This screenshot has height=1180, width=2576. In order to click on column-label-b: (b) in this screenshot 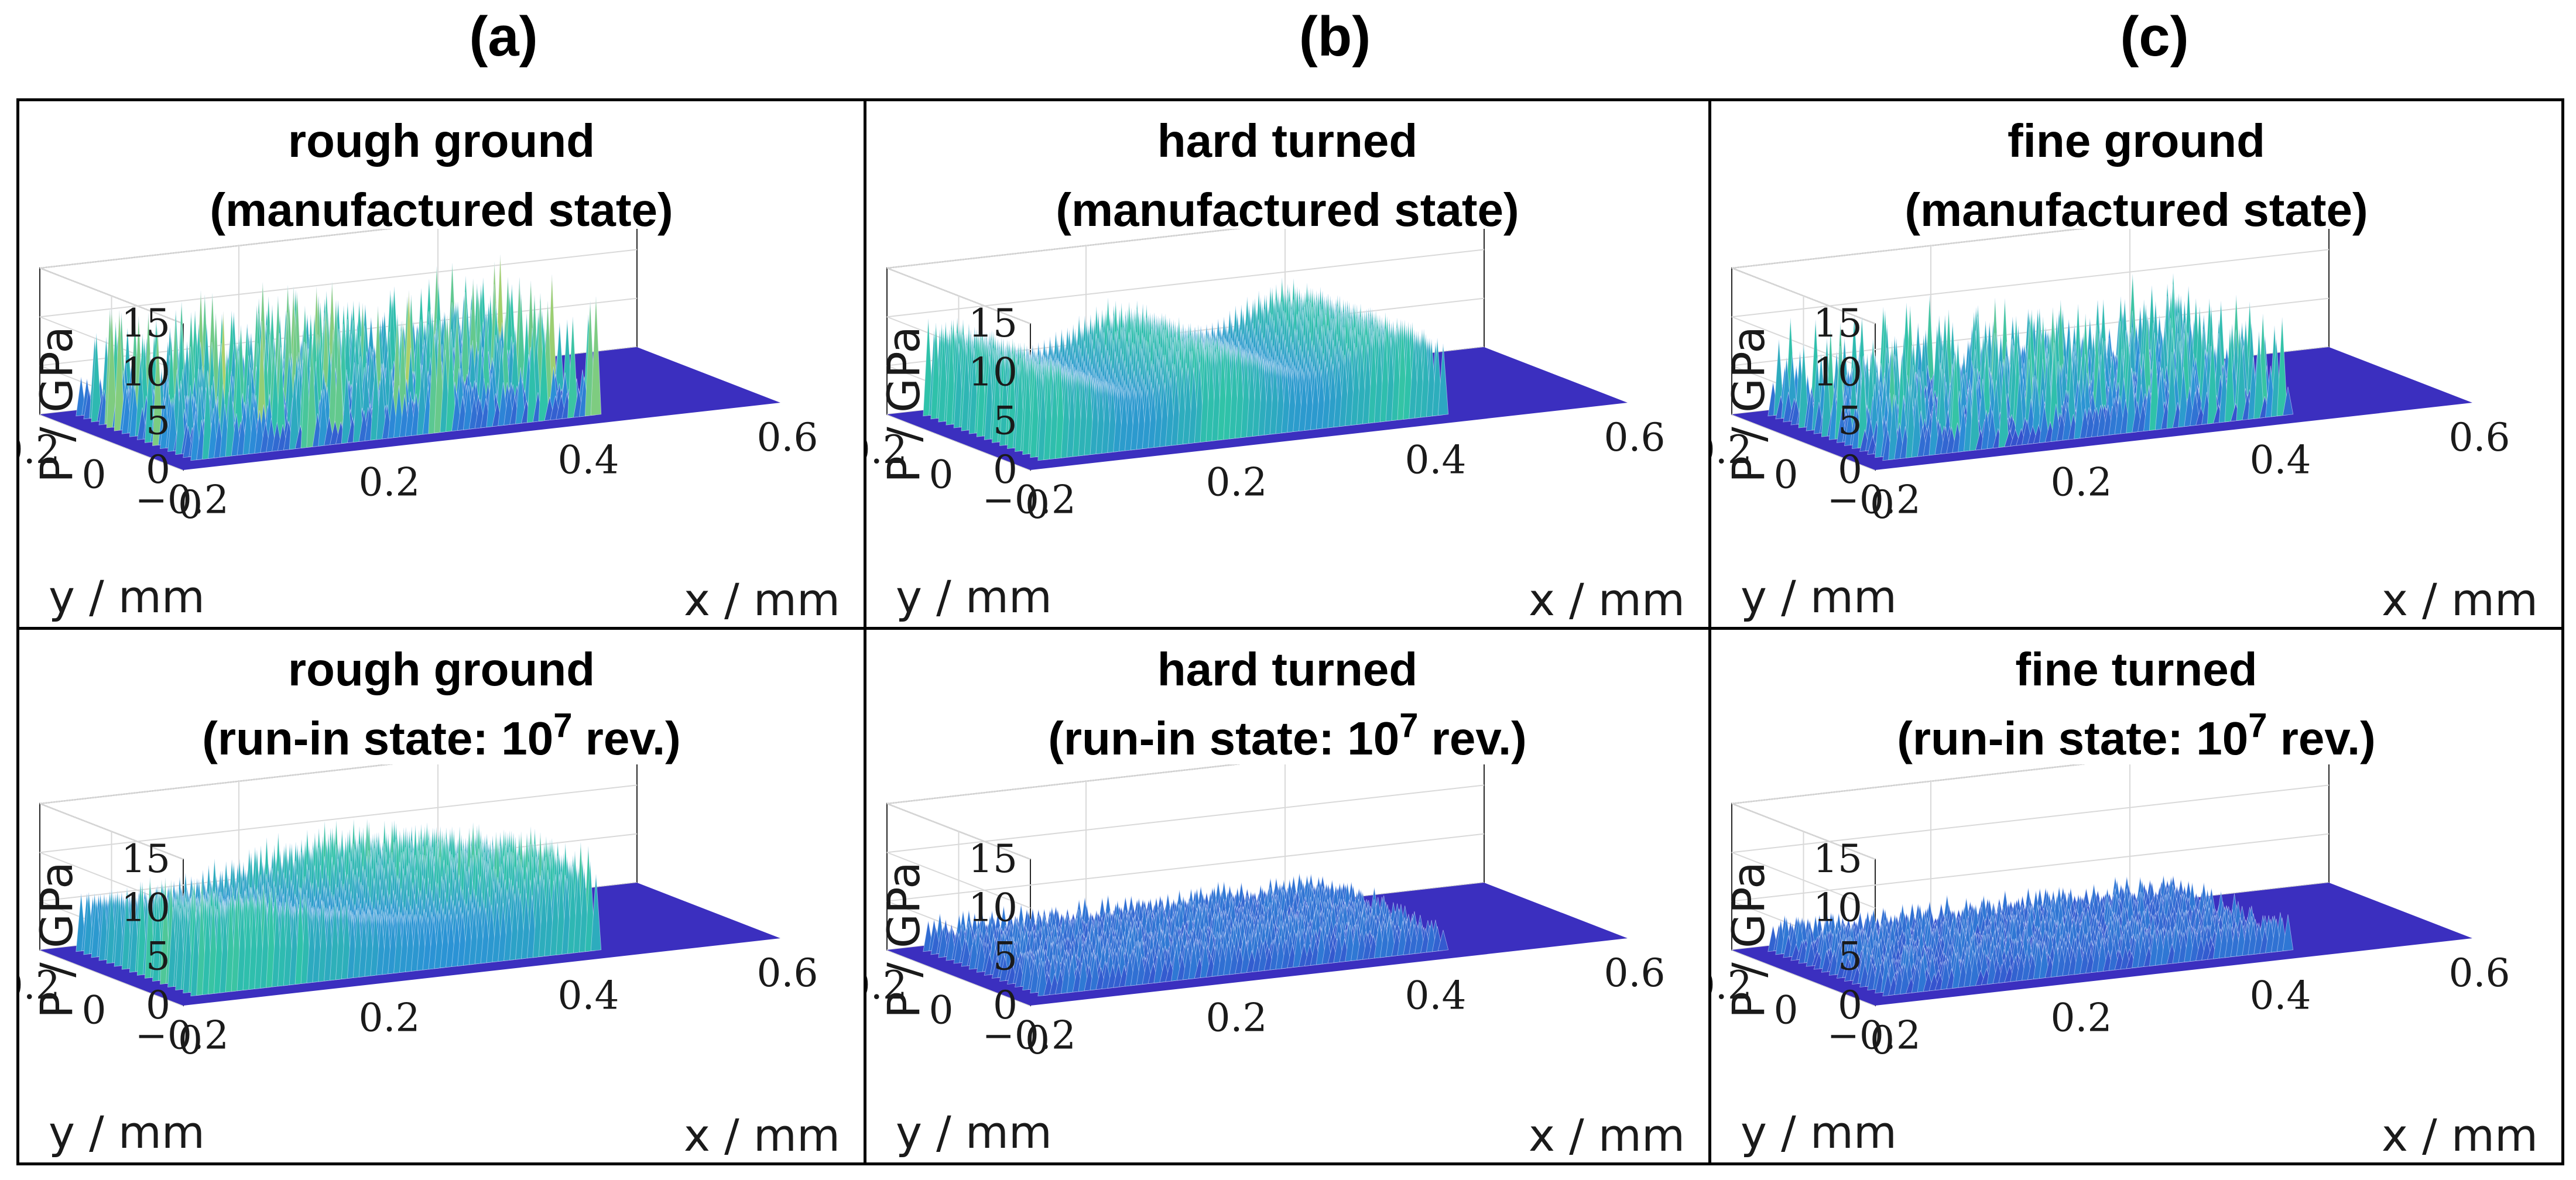, I will do `click(1335, 36)`.